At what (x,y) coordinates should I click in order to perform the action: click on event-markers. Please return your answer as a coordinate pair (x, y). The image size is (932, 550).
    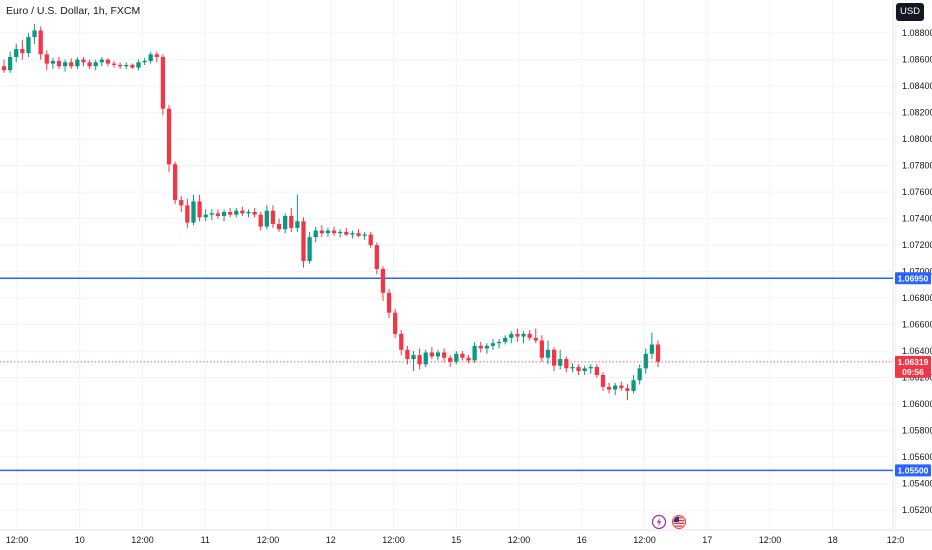
    Looking at the image, I should click on (668, 522).